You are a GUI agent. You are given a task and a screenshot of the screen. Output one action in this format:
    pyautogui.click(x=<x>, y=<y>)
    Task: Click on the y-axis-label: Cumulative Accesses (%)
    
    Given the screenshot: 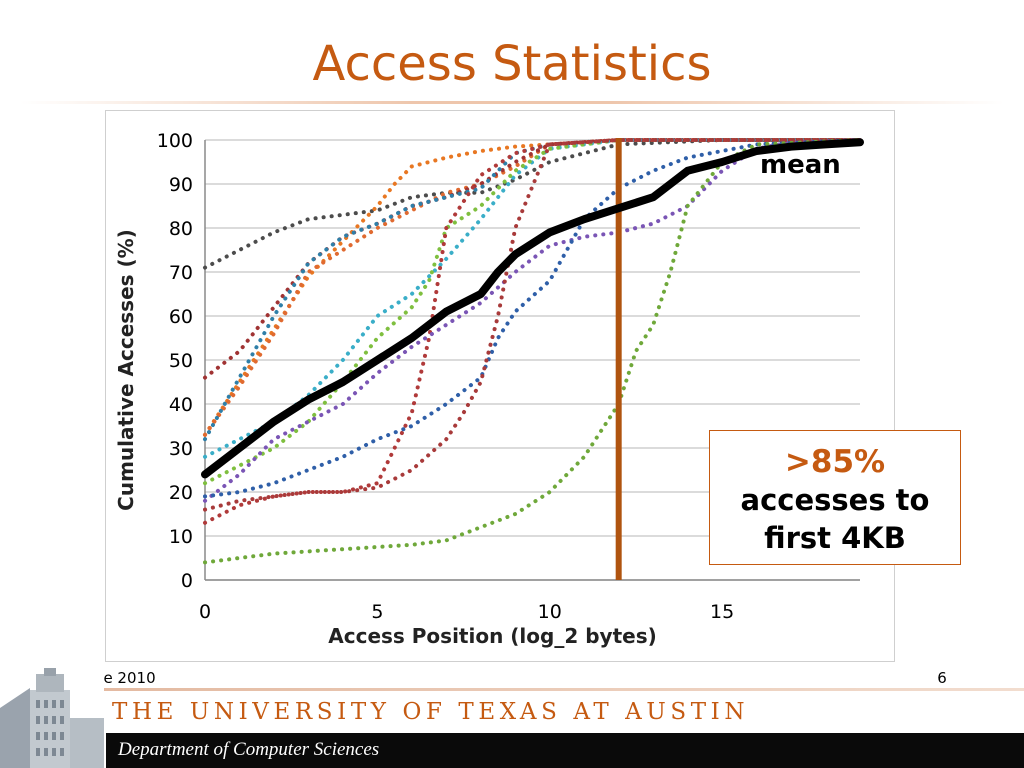 What is the action you would take?
    pyautogui.click(x=126, y=370)
    